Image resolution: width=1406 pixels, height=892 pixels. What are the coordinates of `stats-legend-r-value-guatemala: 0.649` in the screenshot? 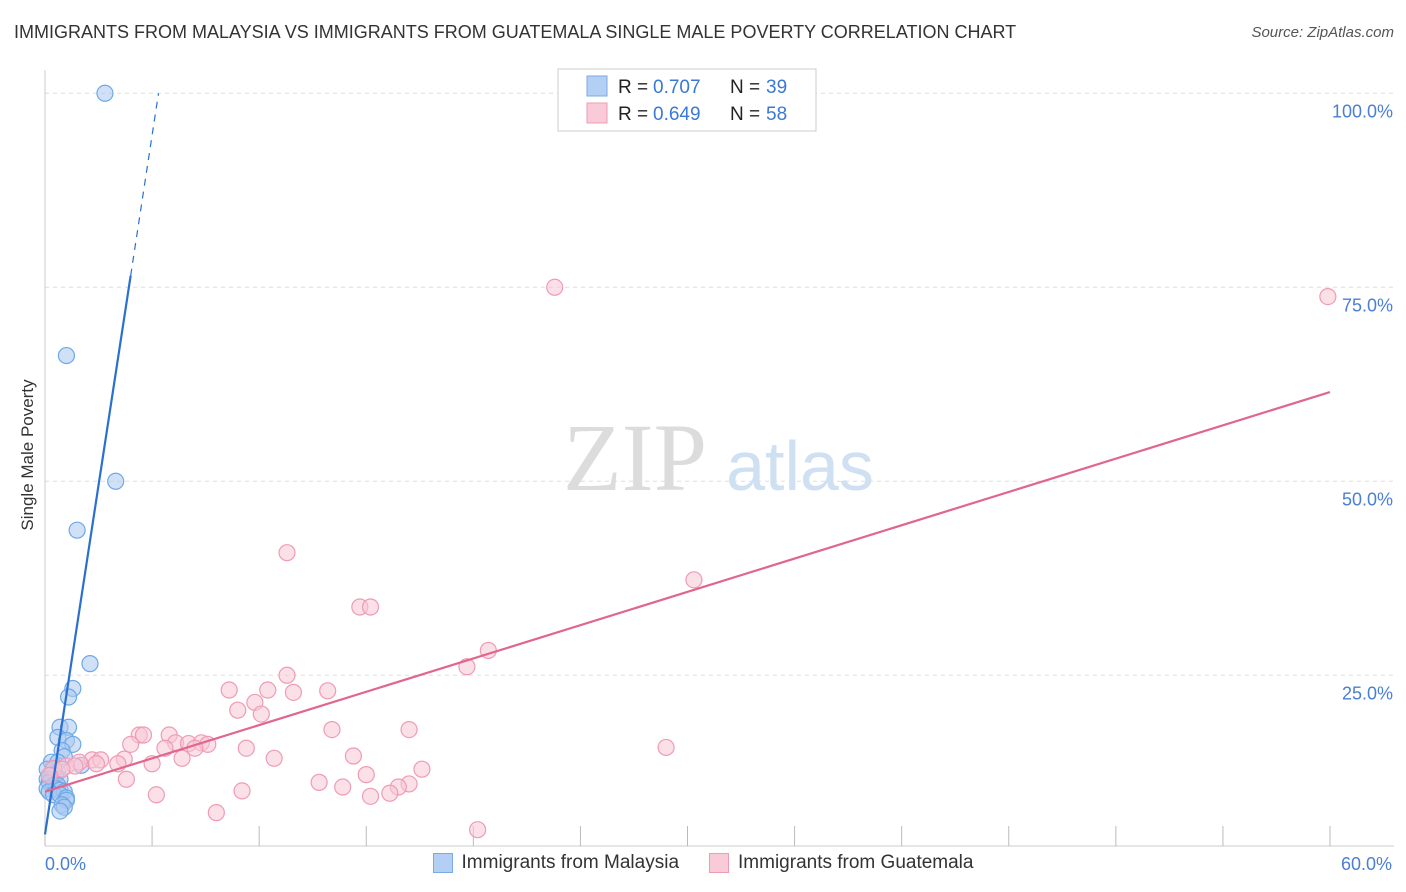 It's located at (677, 114).